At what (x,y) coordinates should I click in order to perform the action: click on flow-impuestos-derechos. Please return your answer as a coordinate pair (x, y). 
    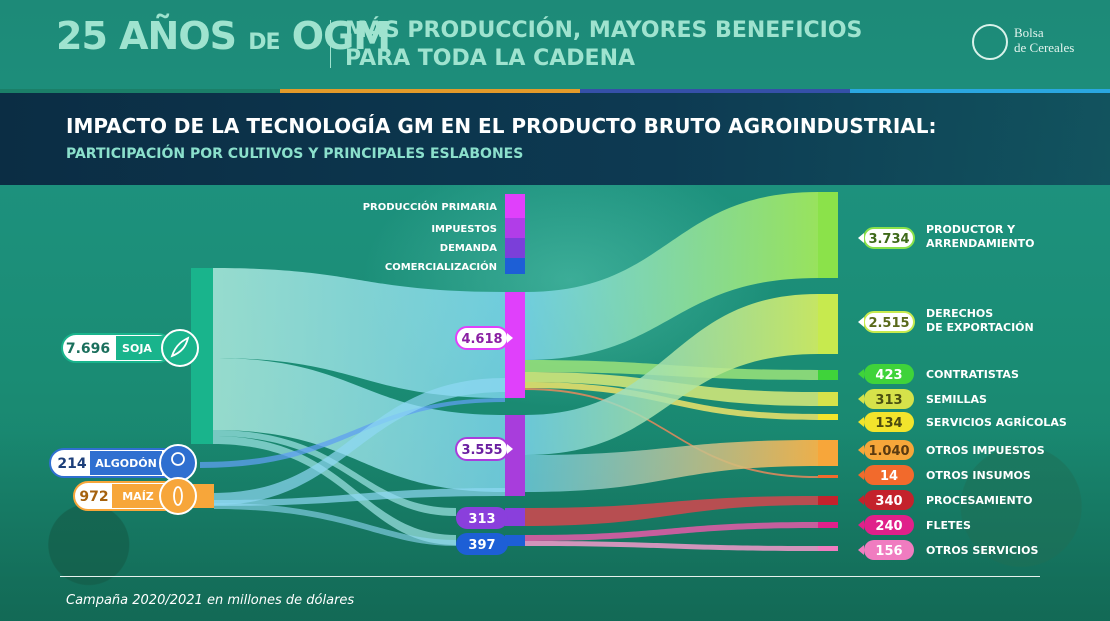
    Looking at the image, I should click on (671, 374).